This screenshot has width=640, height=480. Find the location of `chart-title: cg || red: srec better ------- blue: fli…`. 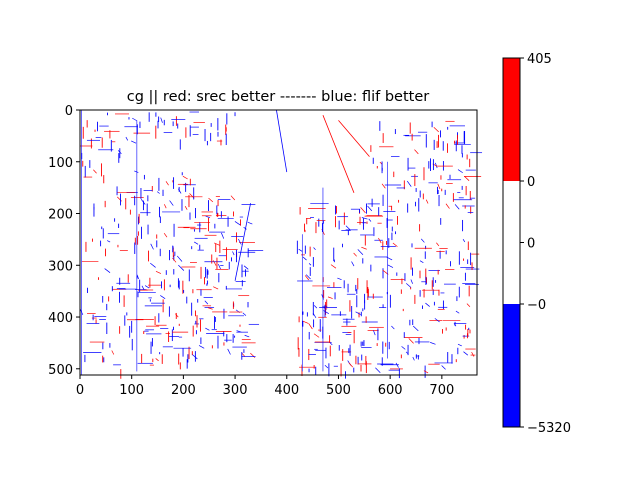

chart-title: cg || red: srec better ------- blue: fli… is located at coordinates (278, 97).